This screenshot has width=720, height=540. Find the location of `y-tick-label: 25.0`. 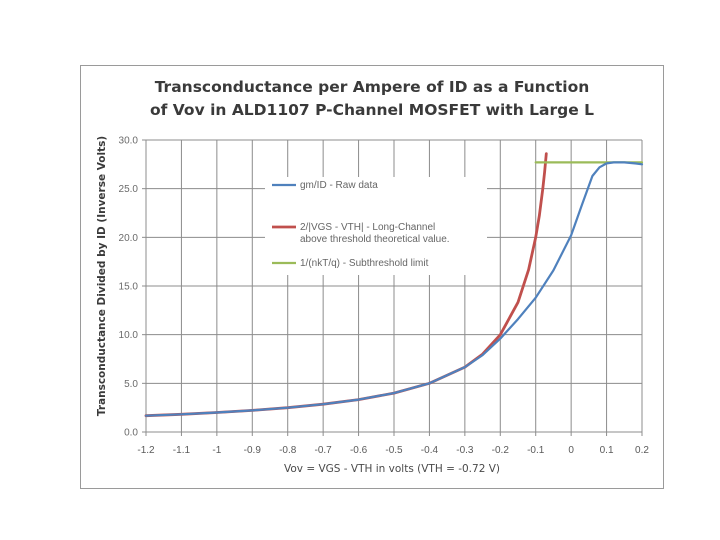

y-tick-label: 25.0 is located at coordinates (129, 189).